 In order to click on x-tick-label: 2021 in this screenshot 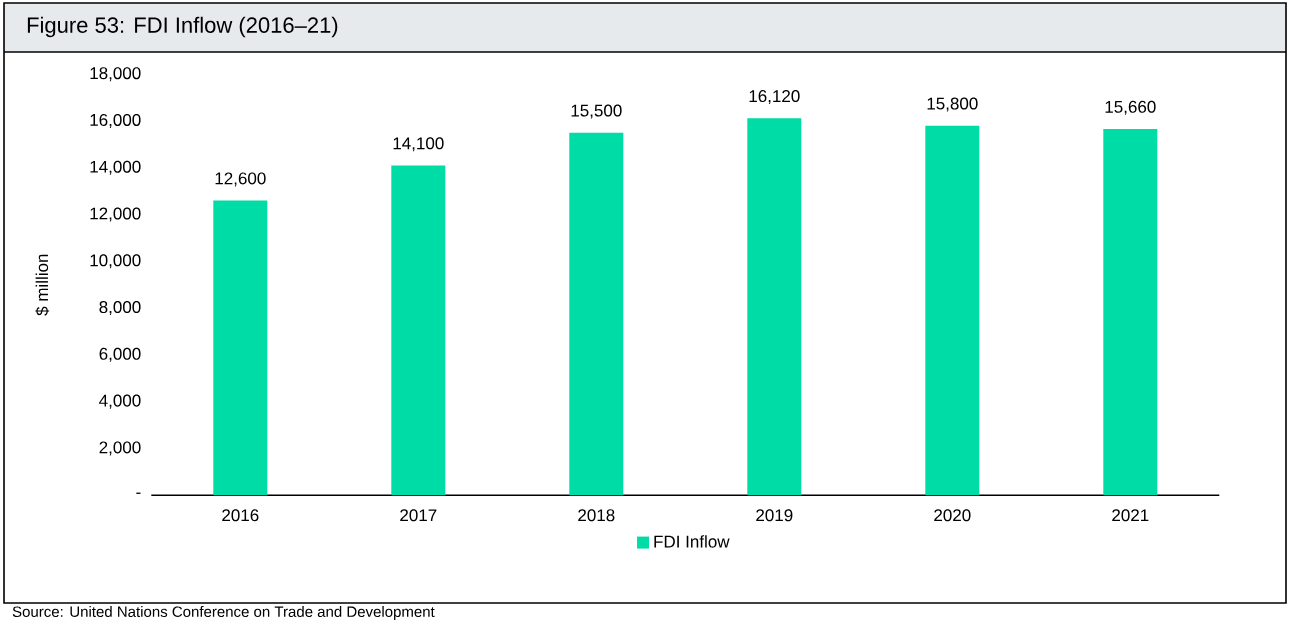, I will do `click(1130, 515)`.